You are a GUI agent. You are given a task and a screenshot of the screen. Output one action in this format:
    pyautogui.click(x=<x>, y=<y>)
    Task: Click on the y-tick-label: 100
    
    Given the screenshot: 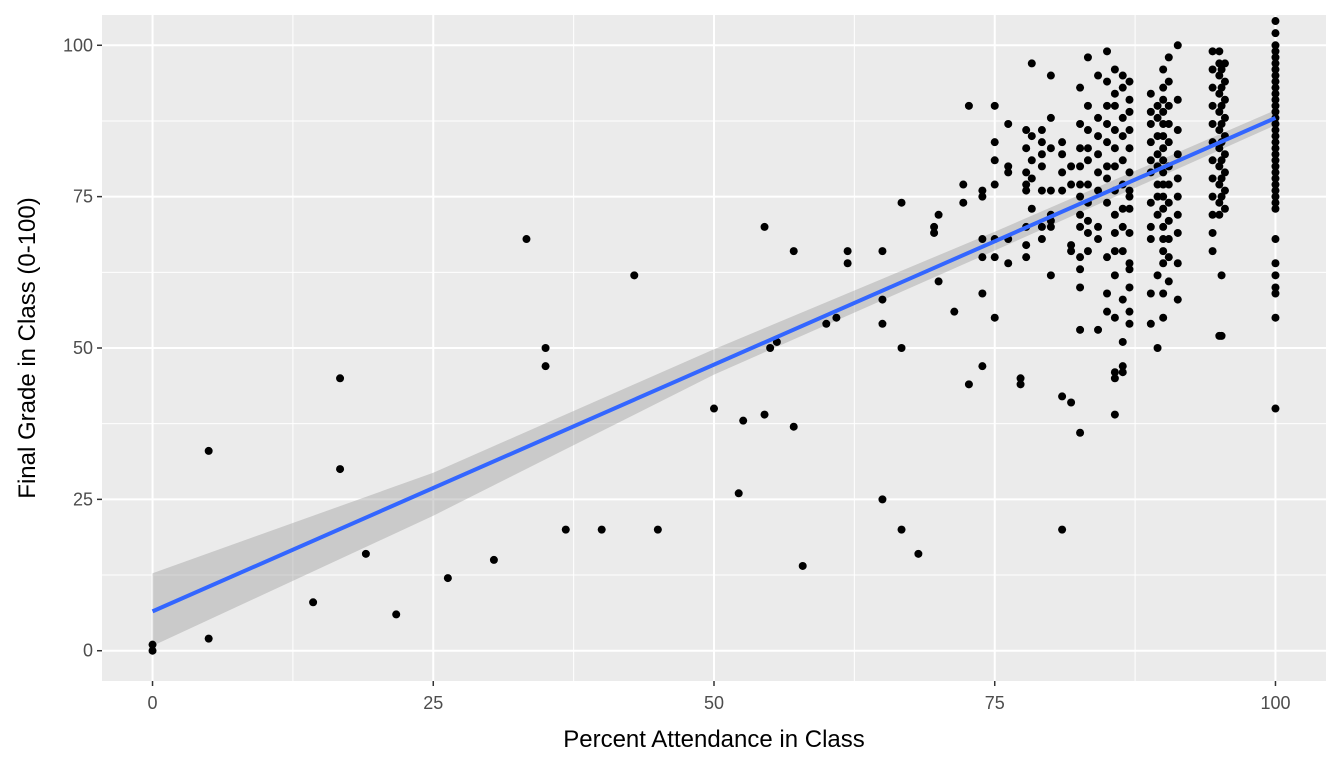 What is the action you would take?
    pyautogui.click(x=78, y=45)
    